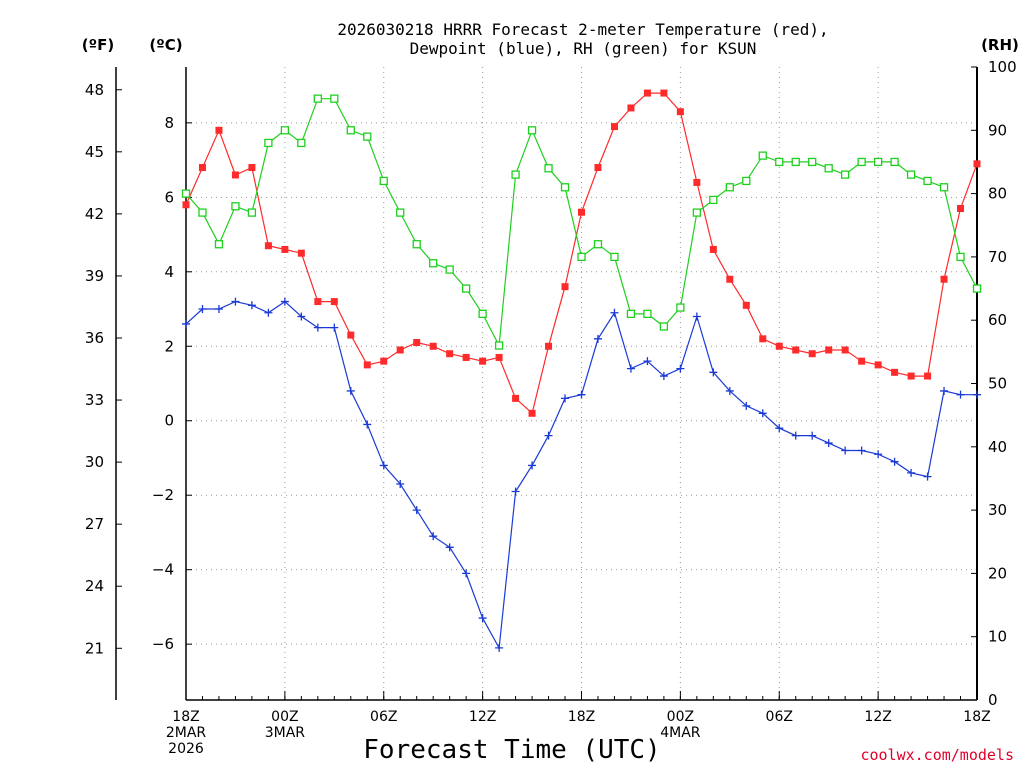 The image size is (1024, 768). Describe the element at coordinates (284, 717) in the screenshot. I see `x-tick-label: 00Z` at that location.